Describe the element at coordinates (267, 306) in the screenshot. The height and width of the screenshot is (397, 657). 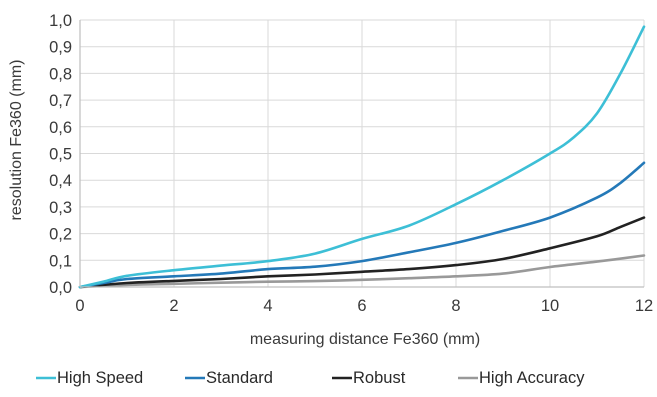
I see `x-tick-label: 4` at that location.